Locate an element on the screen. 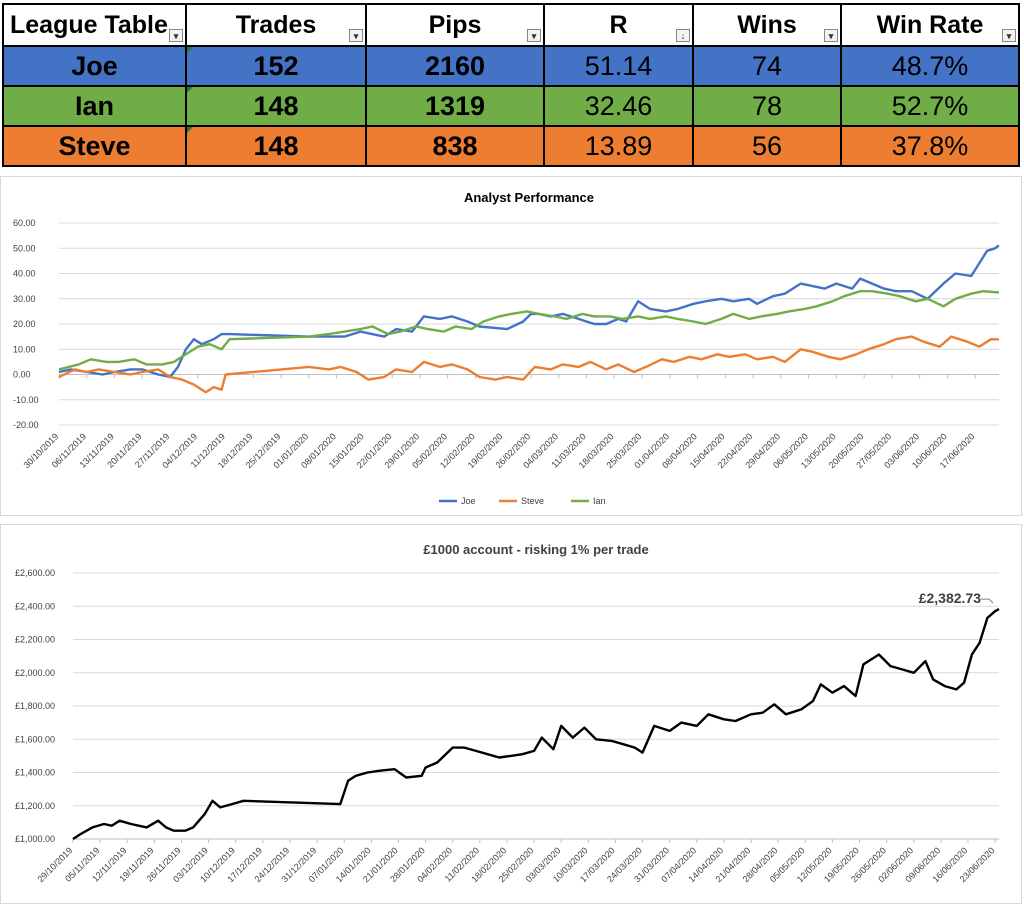  table-row: Ian 148 1319 32.46 78 52.7% is located at coordinates (511, 106).